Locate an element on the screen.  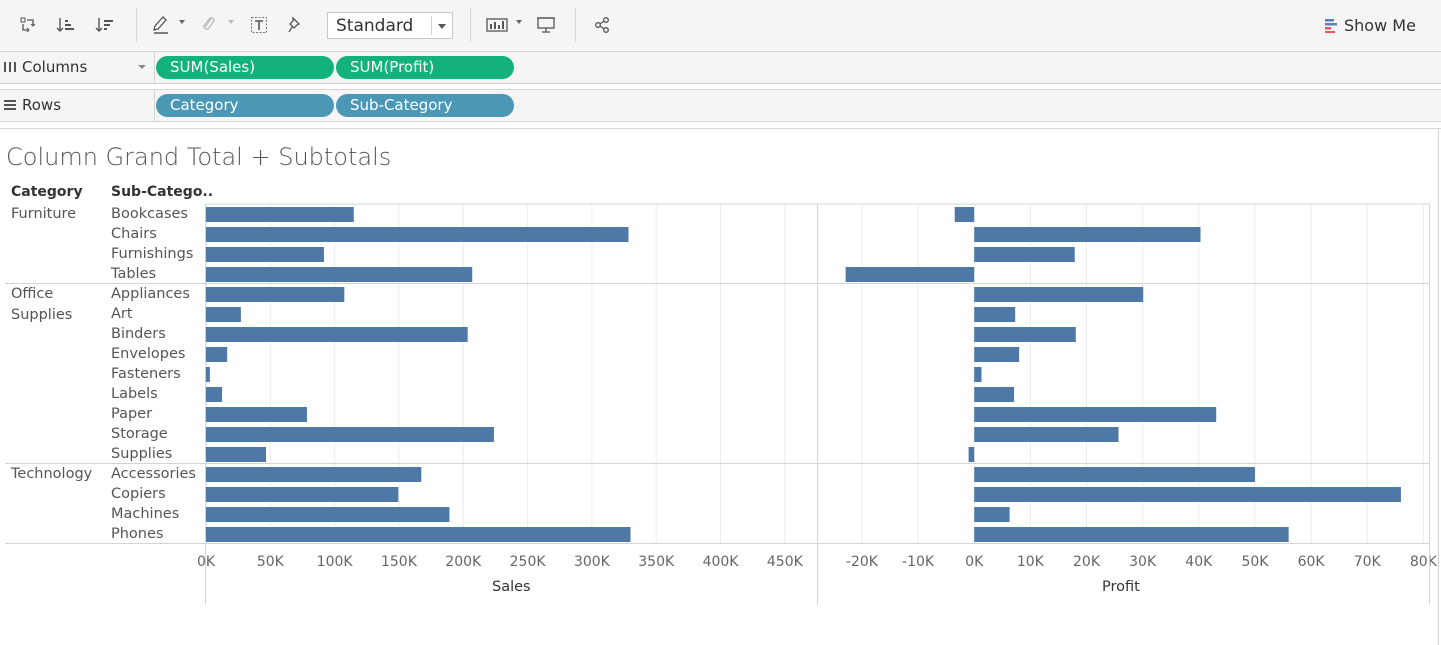
sales-bar-envelopes is located at coordinates (217, 354).